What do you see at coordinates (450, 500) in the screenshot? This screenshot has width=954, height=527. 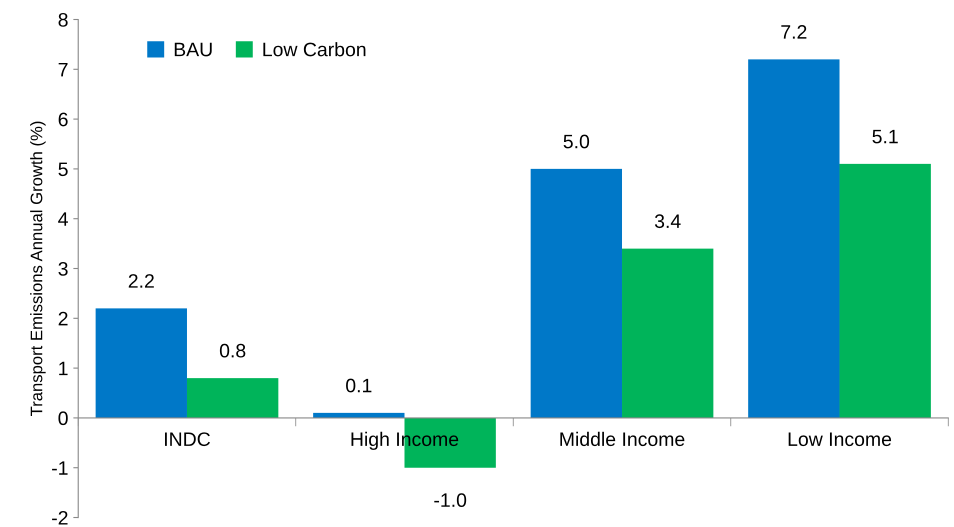 I see `data-label: -1.0` at bounding box center [450, 500].